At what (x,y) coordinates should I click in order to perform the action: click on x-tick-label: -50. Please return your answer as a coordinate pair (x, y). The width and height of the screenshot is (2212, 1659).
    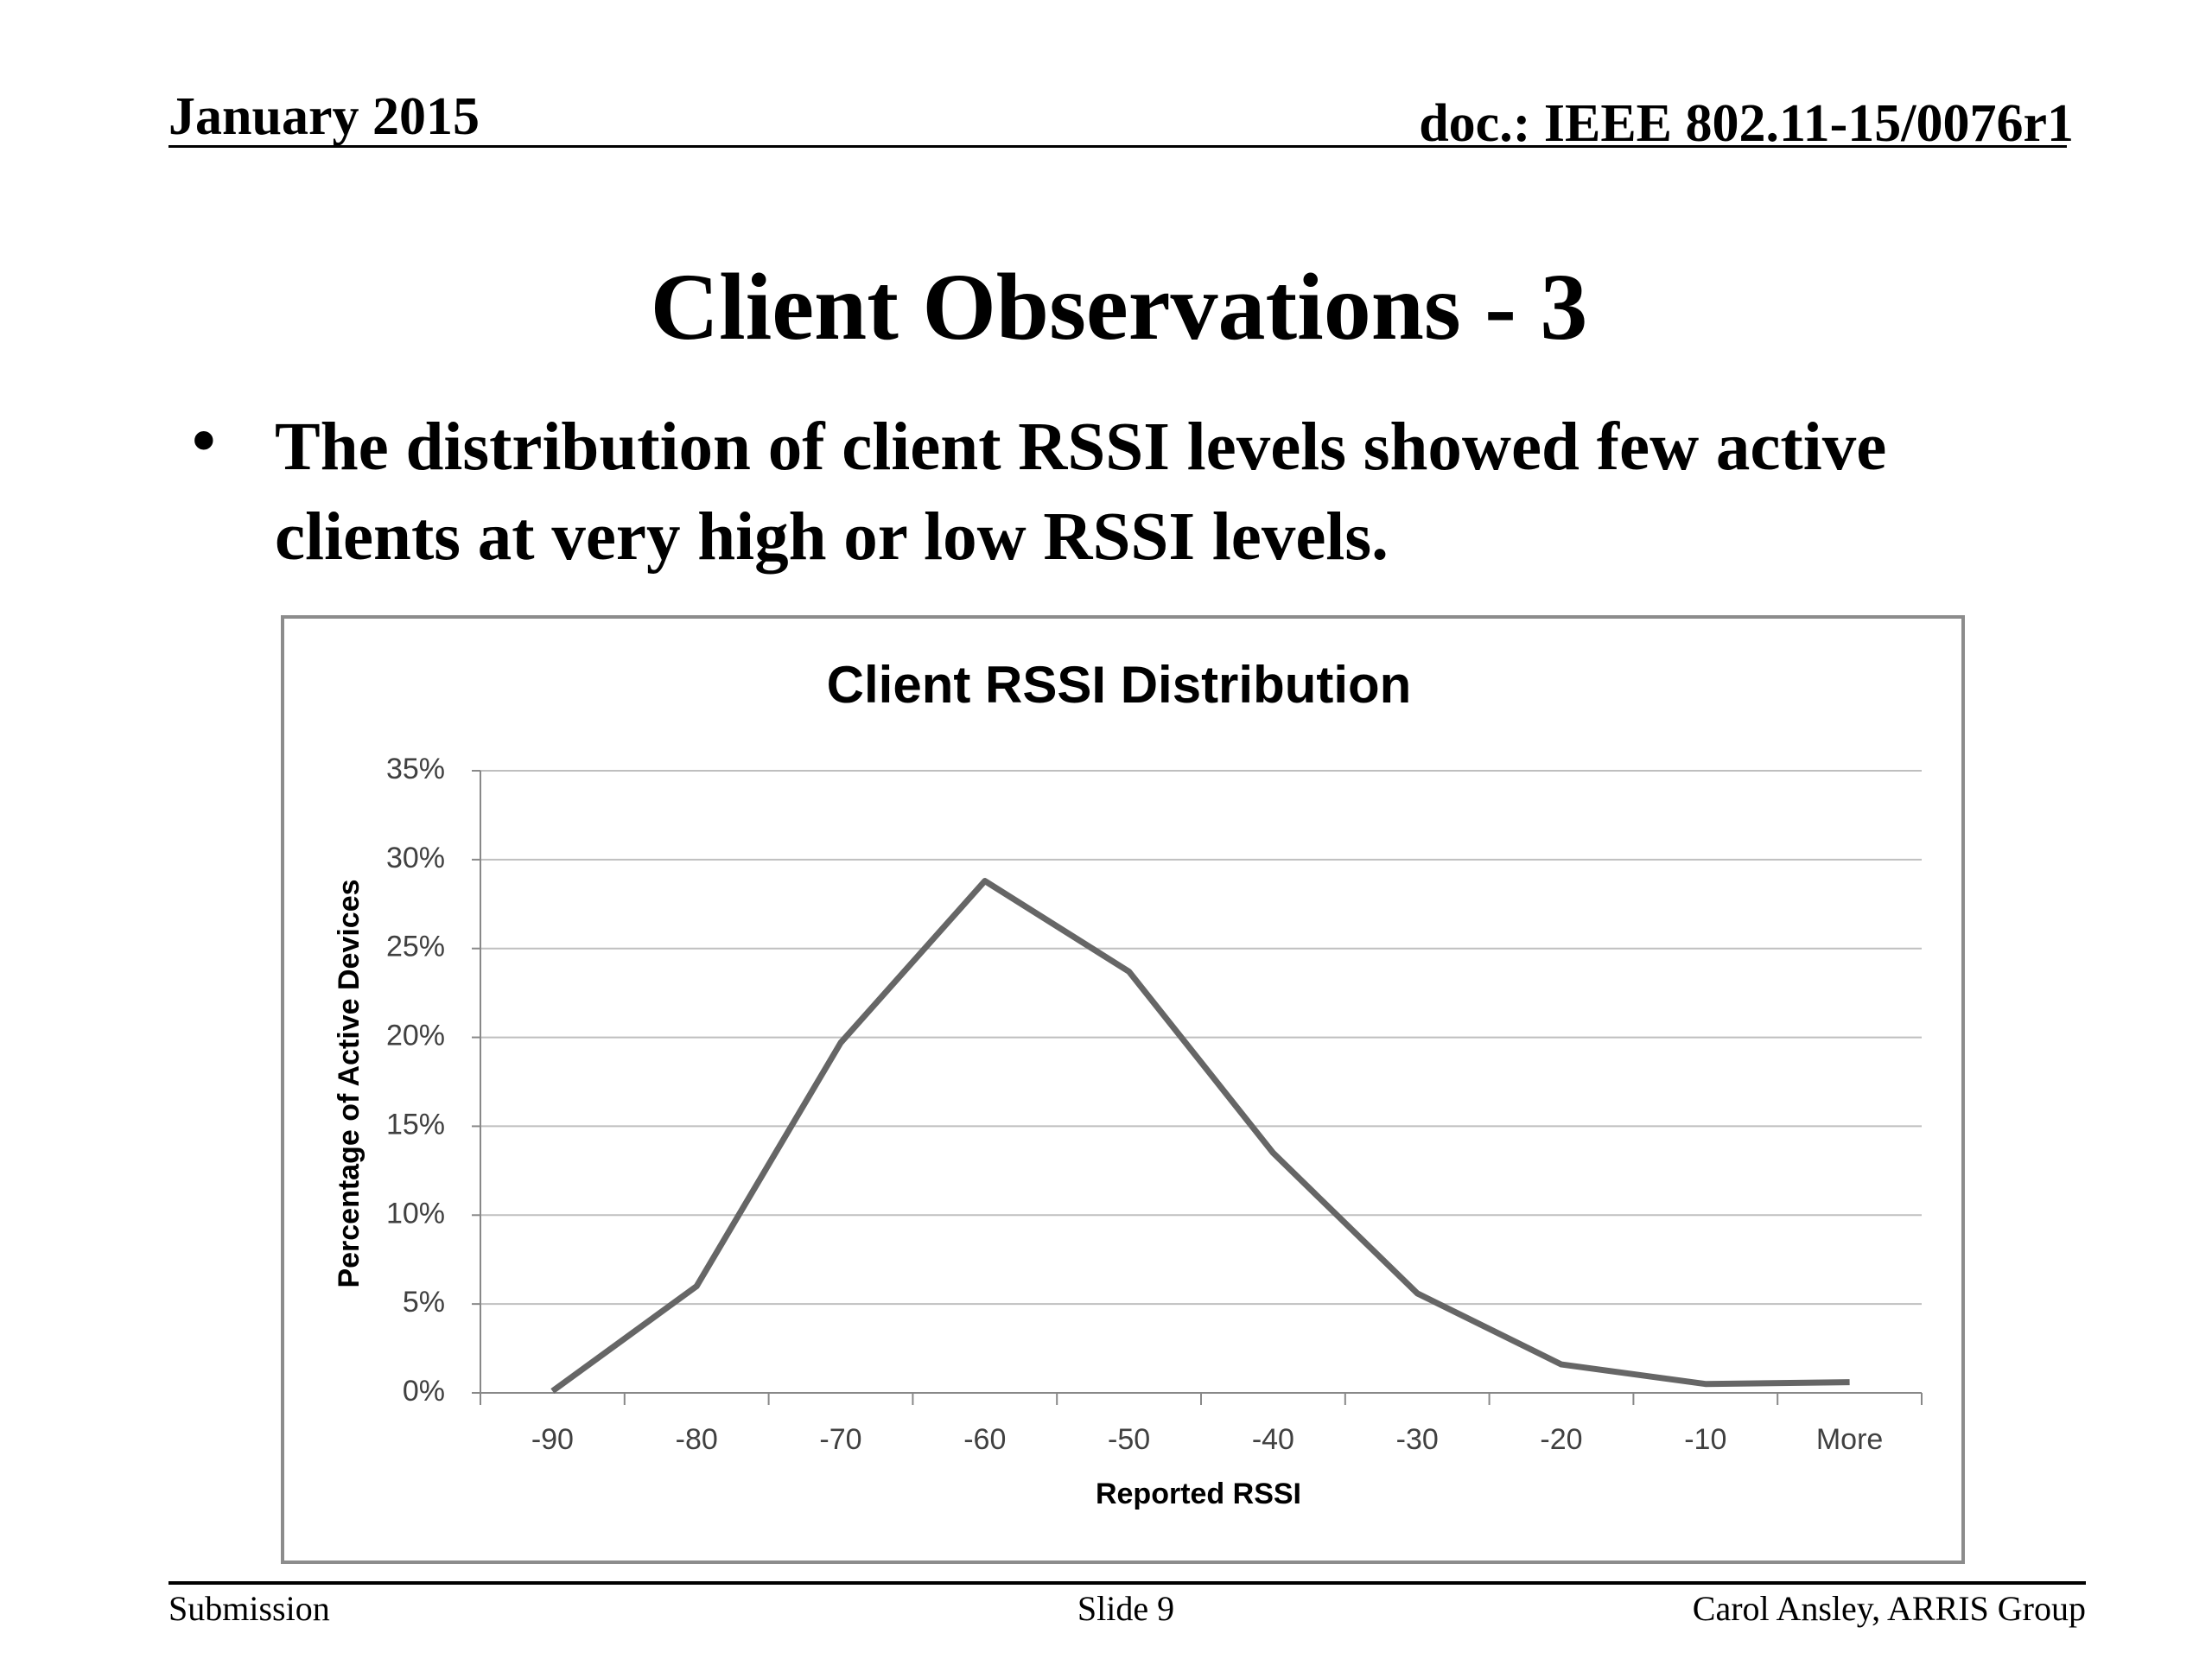
    Looking at the image, I should click on (1129, 1439).